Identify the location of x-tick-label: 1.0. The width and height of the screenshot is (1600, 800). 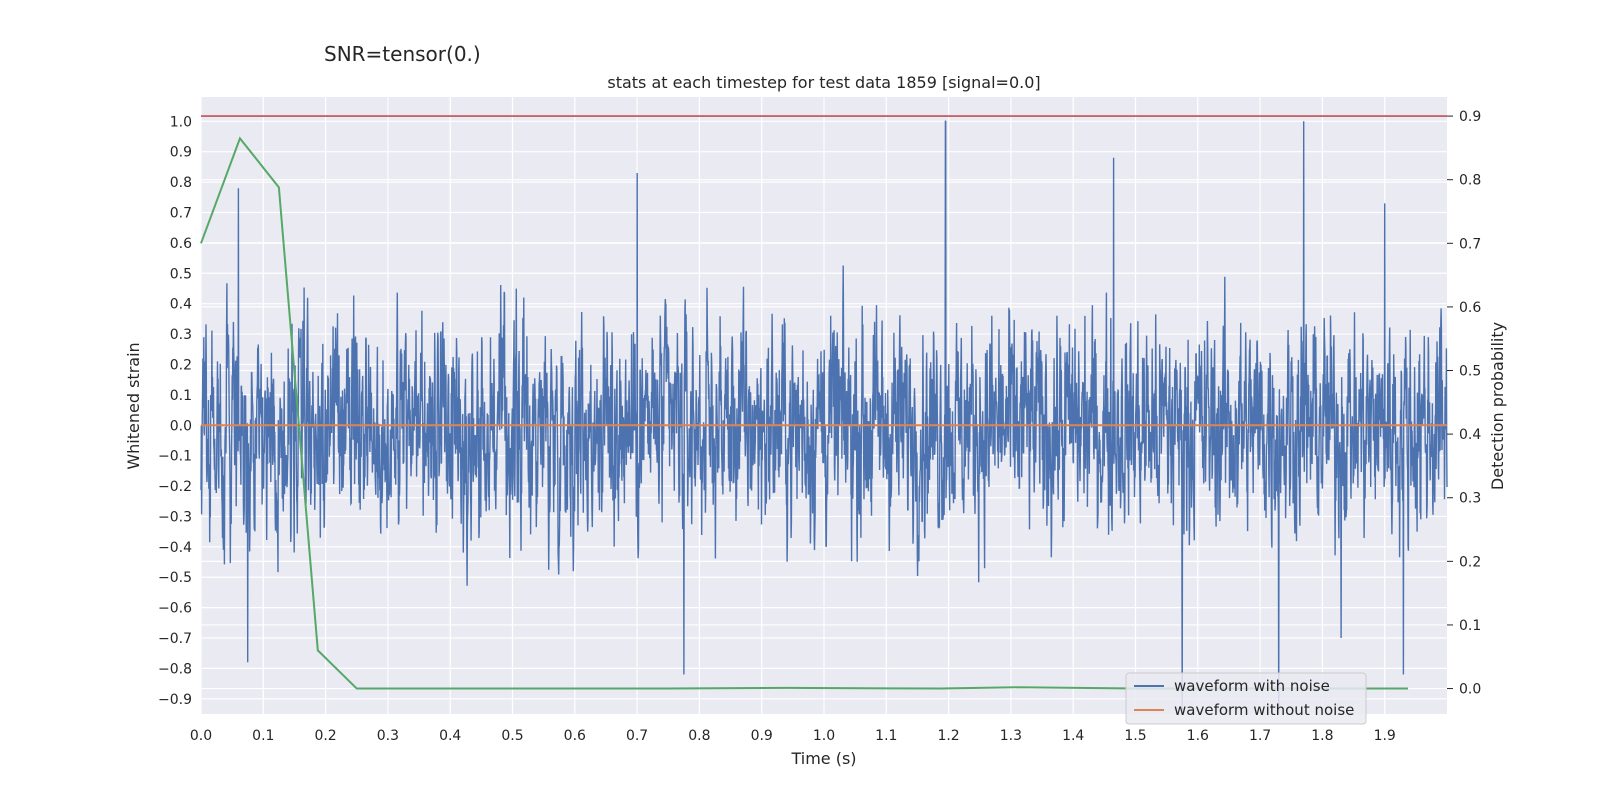
(824, 736).